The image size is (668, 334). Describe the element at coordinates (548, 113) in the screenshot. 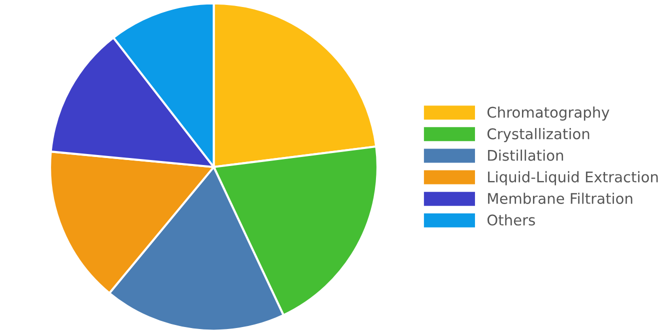

I see `legend-label: Chromatography` at that location.